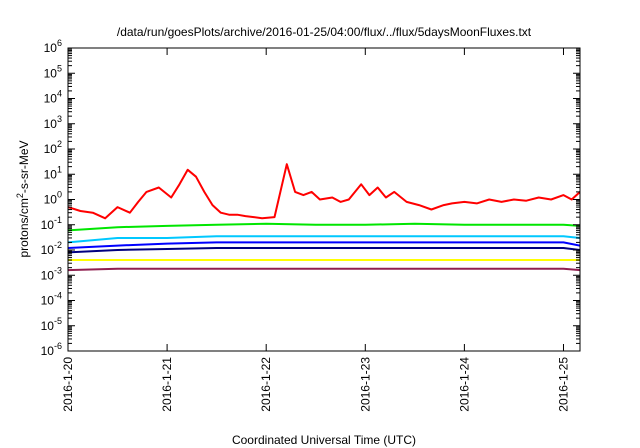 The height and width of the screenshot is (448, 640). What do you see at coordinates (51, 223) in the screenshot?
I see `y-tick-label-5: 10⁻¹` at bounding box center [51, 223].